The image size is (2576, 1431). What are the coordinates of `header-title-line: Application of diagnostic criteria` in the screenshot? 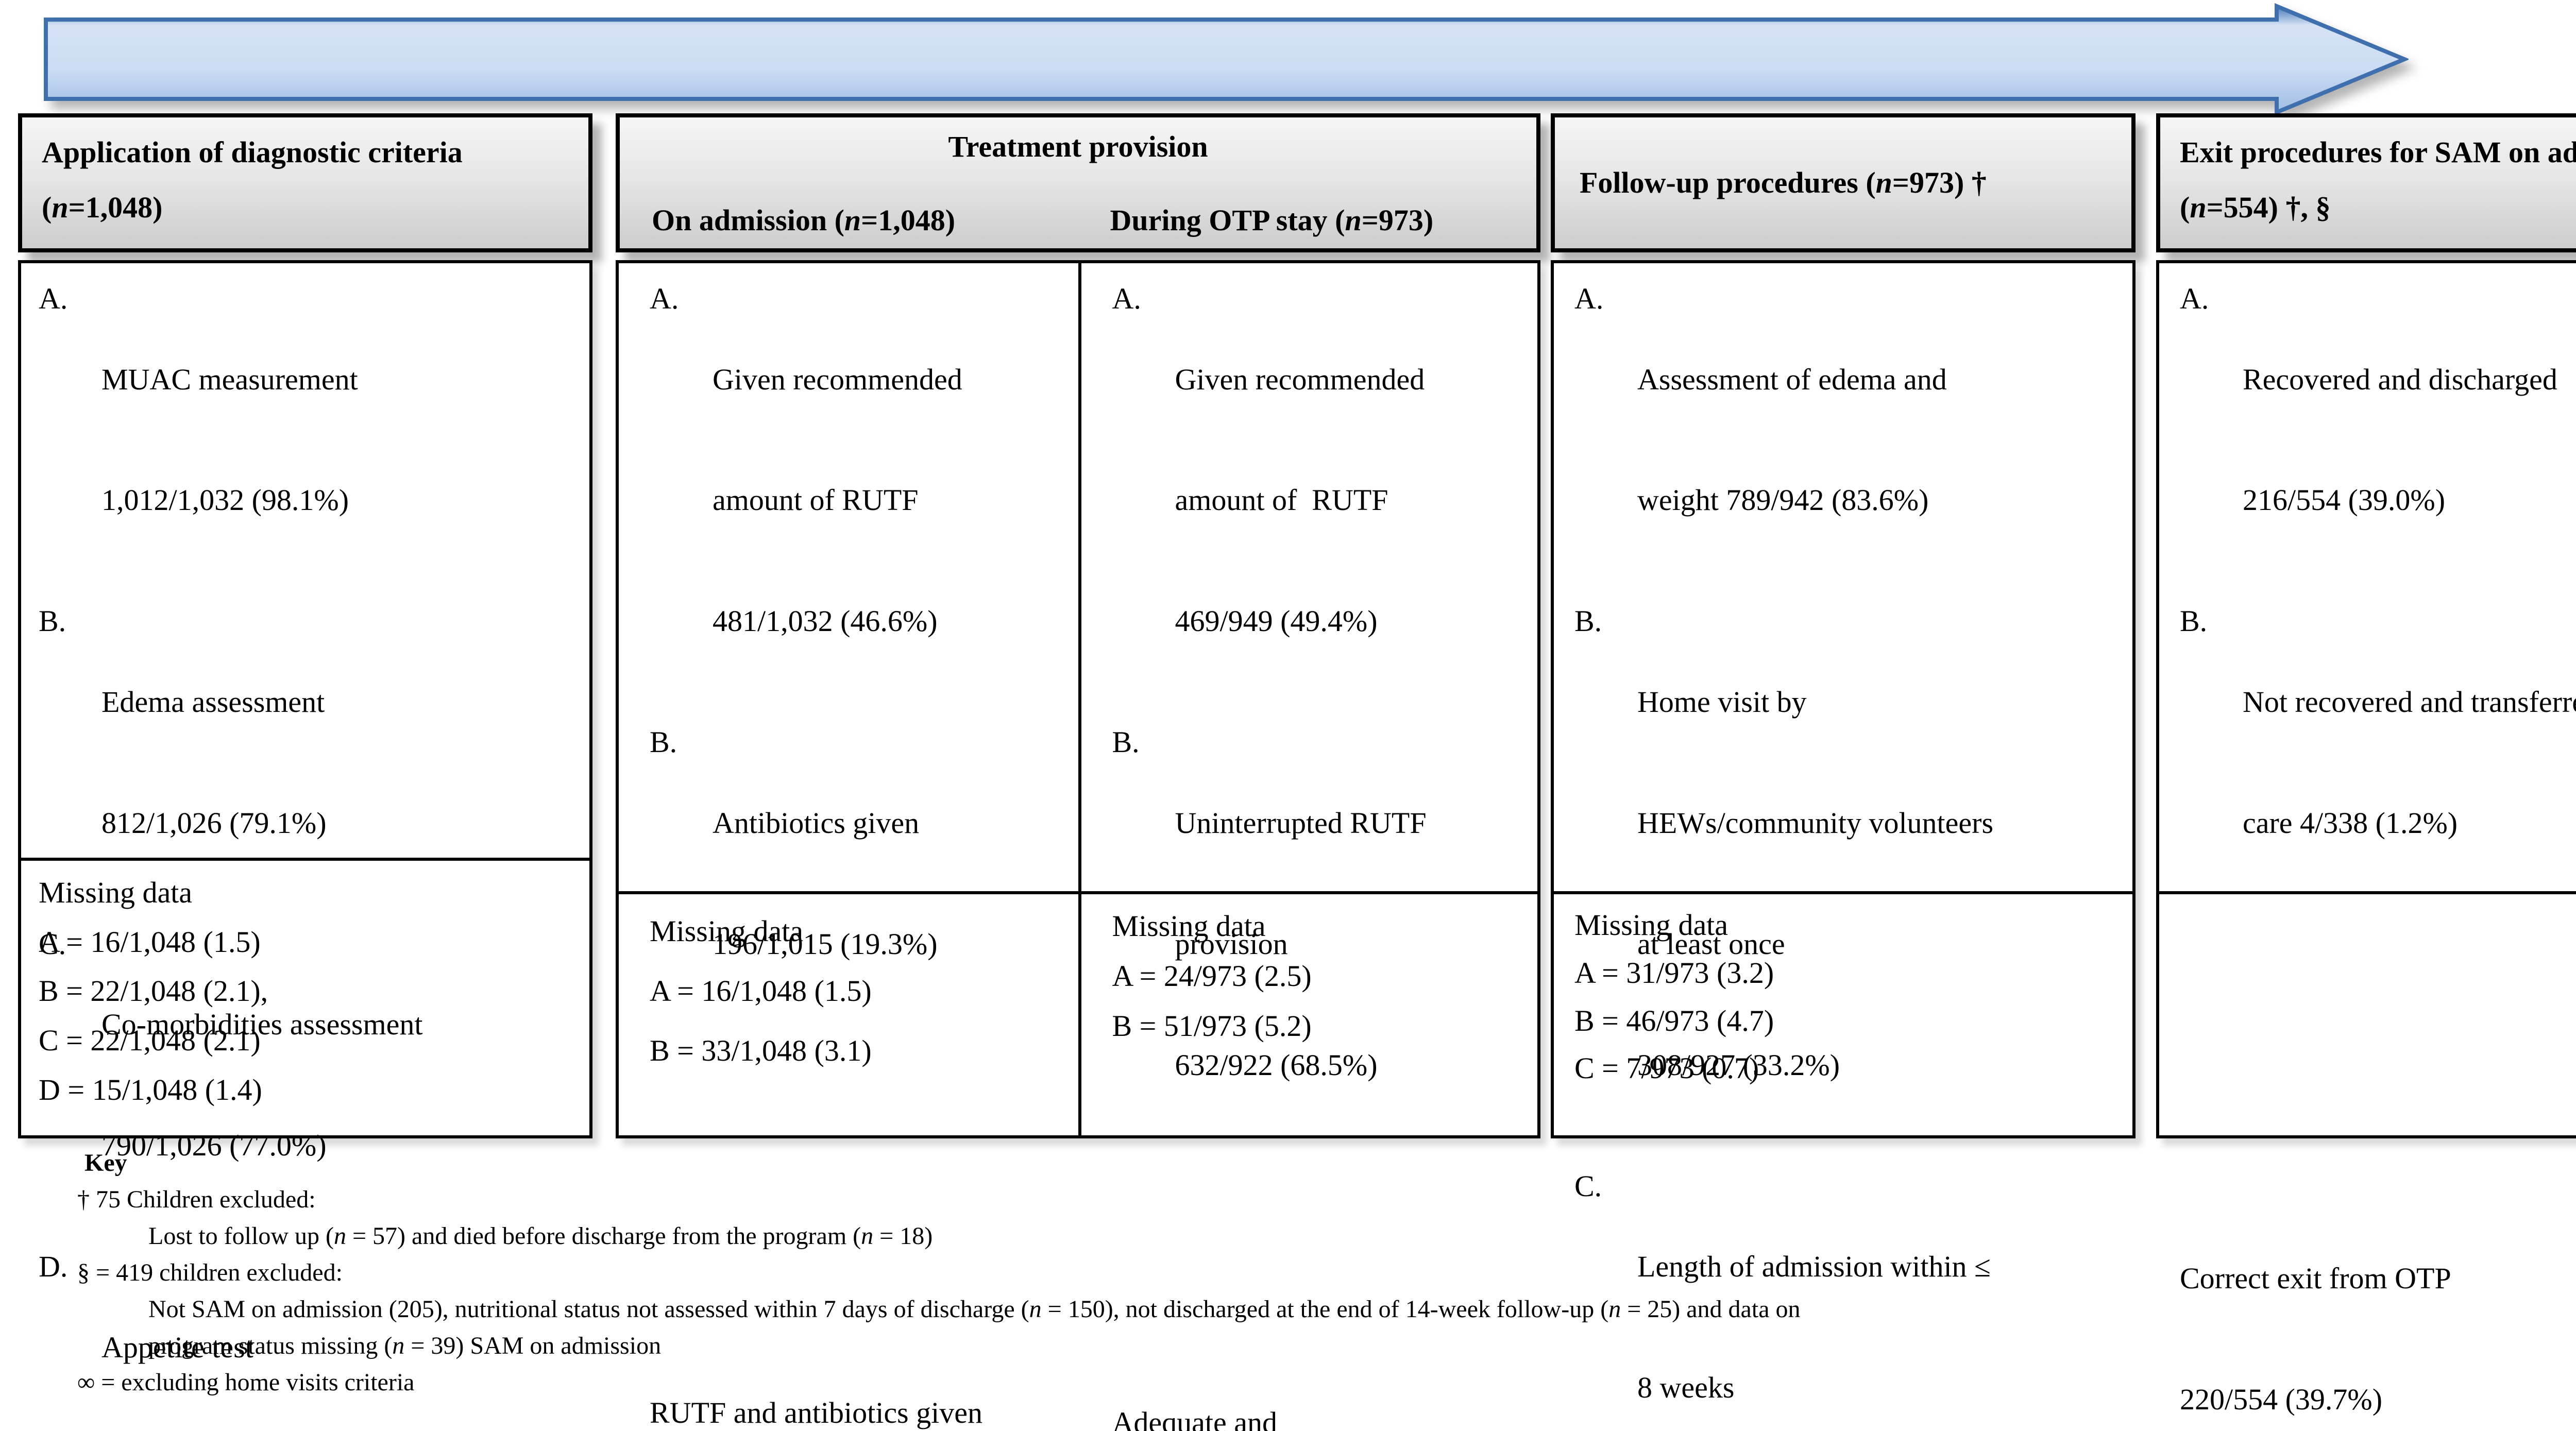 It's located at (252, 152).